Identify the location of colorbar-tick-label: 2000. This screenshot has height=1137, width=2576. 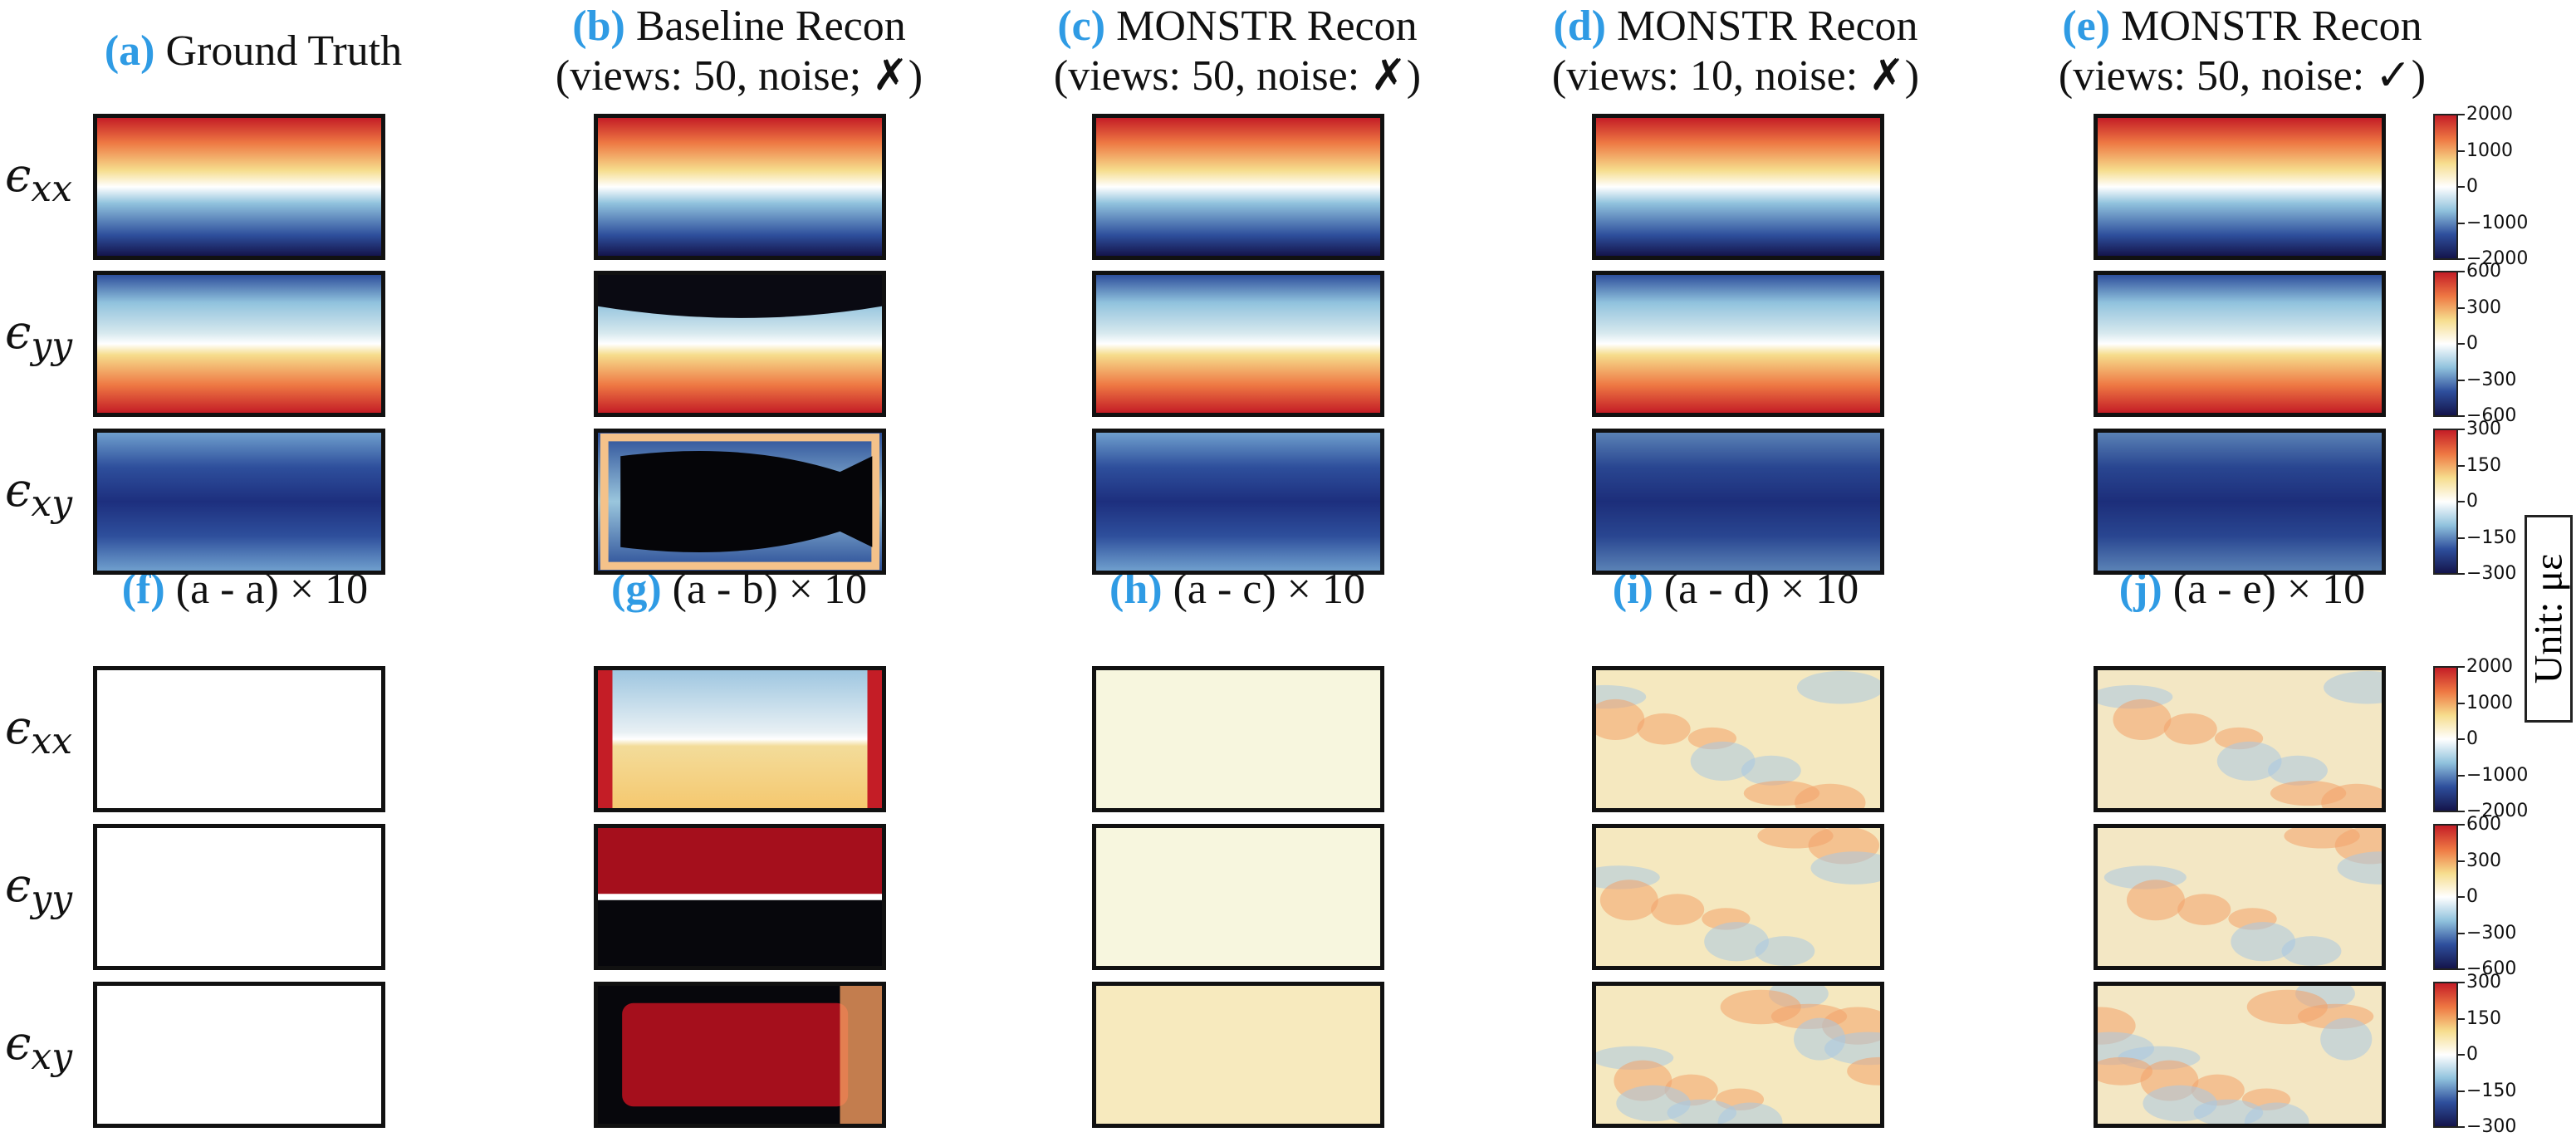
(2490, 666).